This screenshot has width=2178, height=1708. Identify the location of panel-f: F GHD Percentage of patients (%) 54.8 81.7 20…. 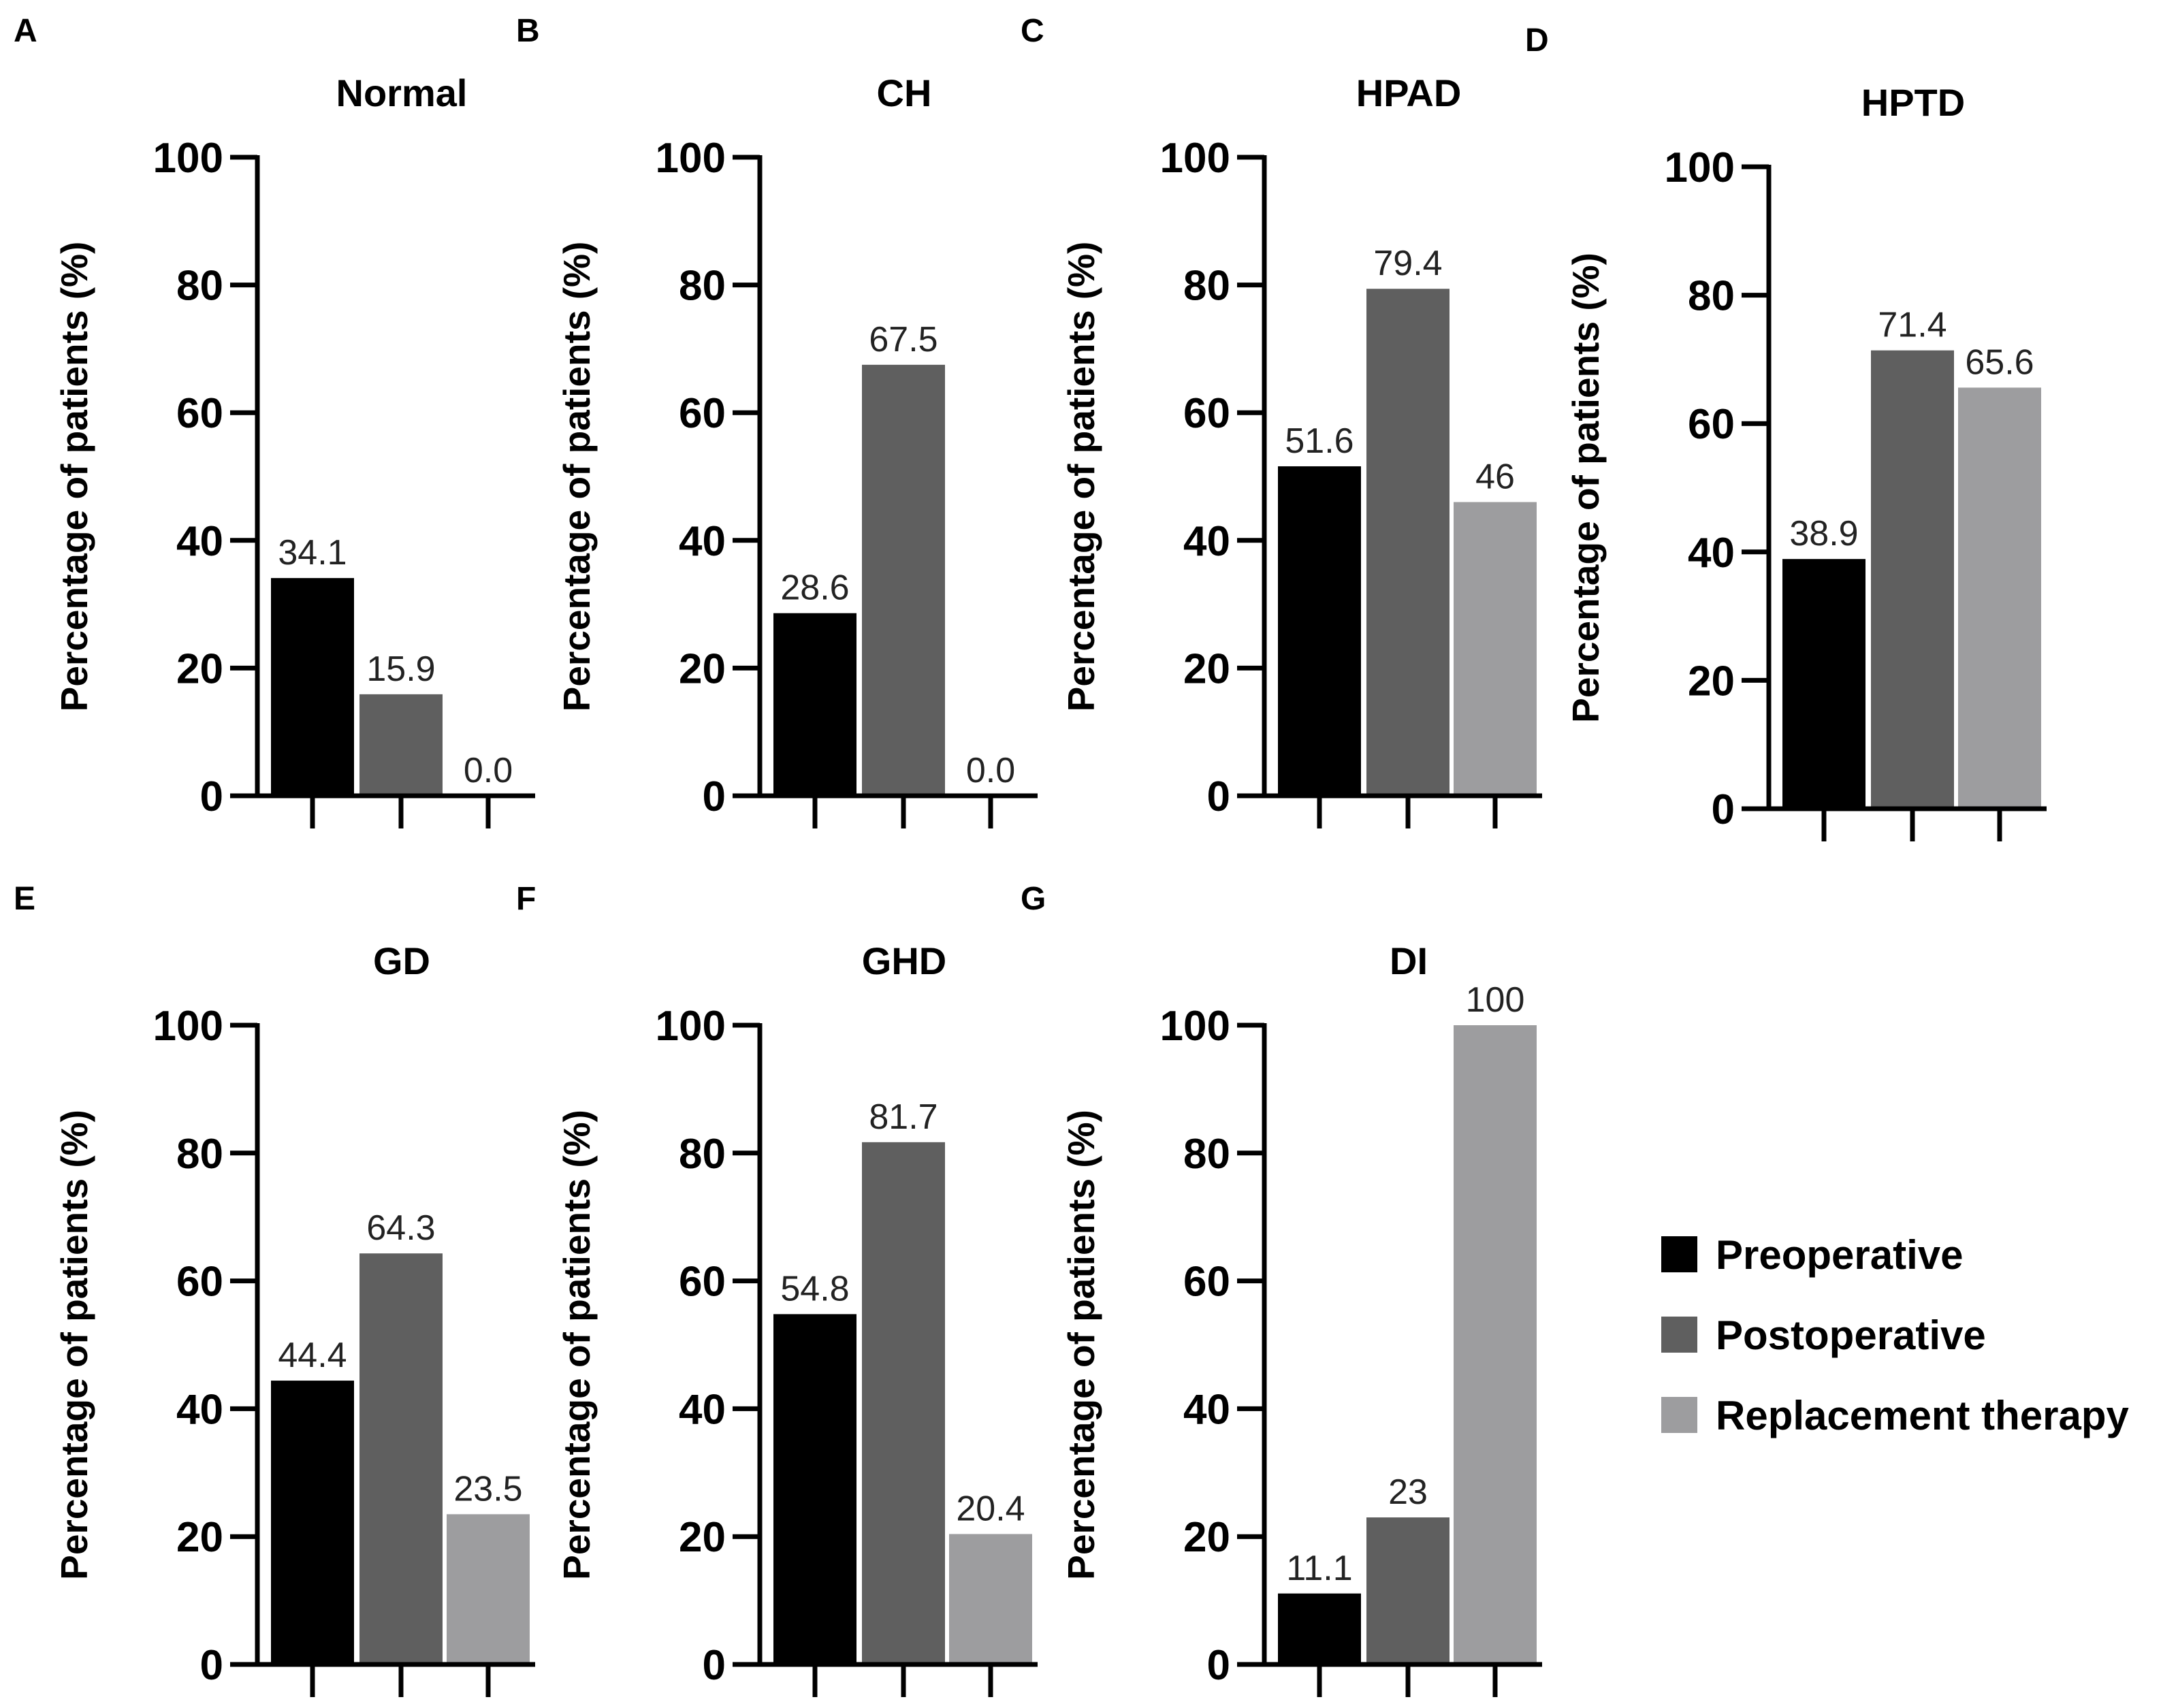
(777, 1289).